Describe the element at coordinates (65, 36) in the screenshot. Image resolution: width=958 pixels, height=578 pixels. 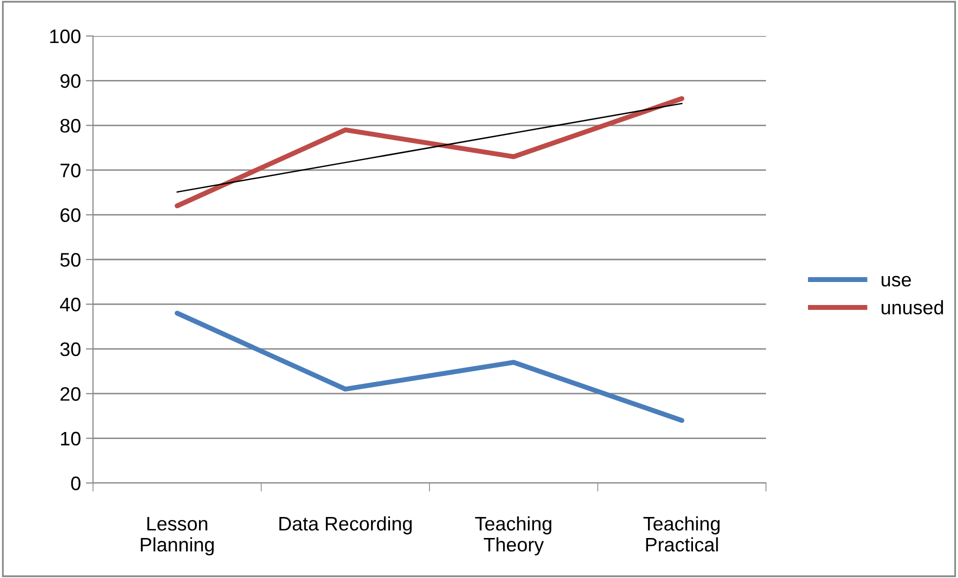
I see `y-tick-label: 100` at that location.